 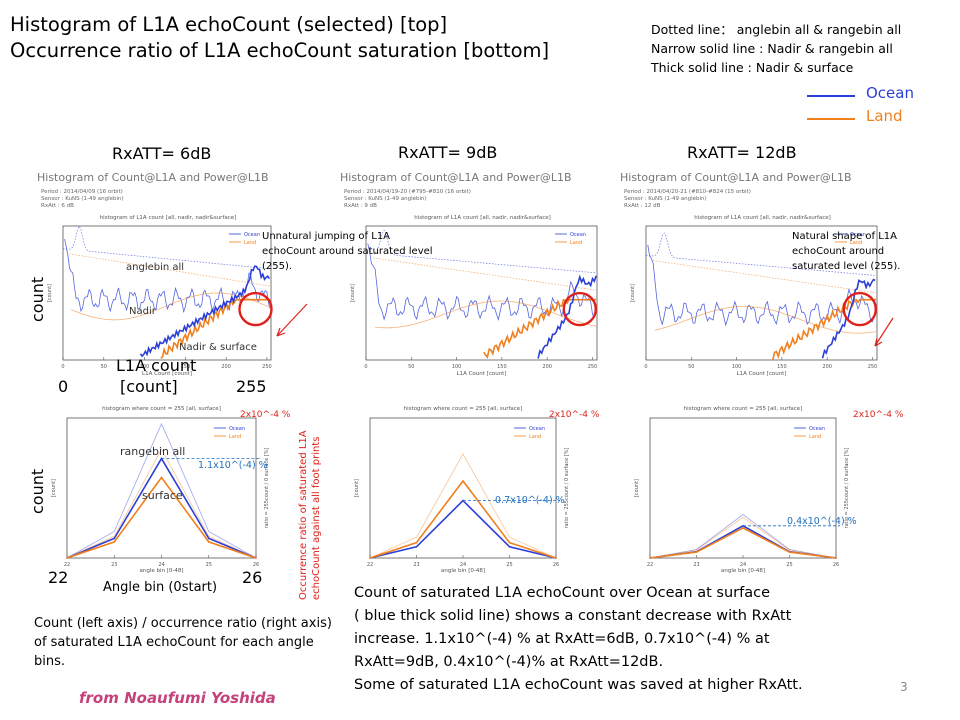 I want to click on arrow-natural, so click(x=884, y=332).